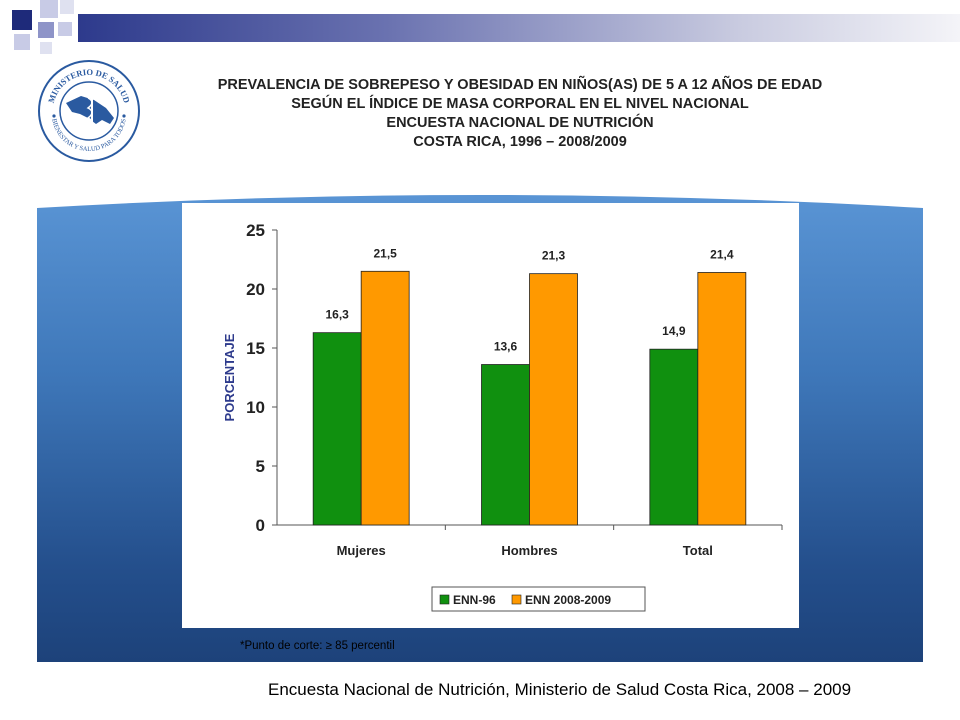 This screenshot has width=960, height=720. I want to click on x-tick-label: Hombres, so click(529, 550).